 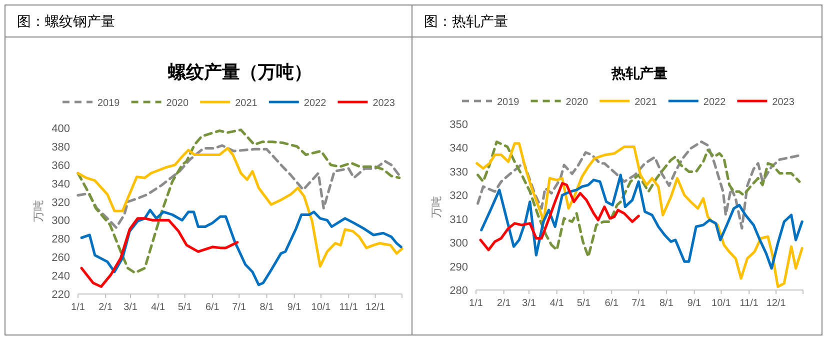 I want to click on y-tick-label: 400, so click(x=61, y=129).